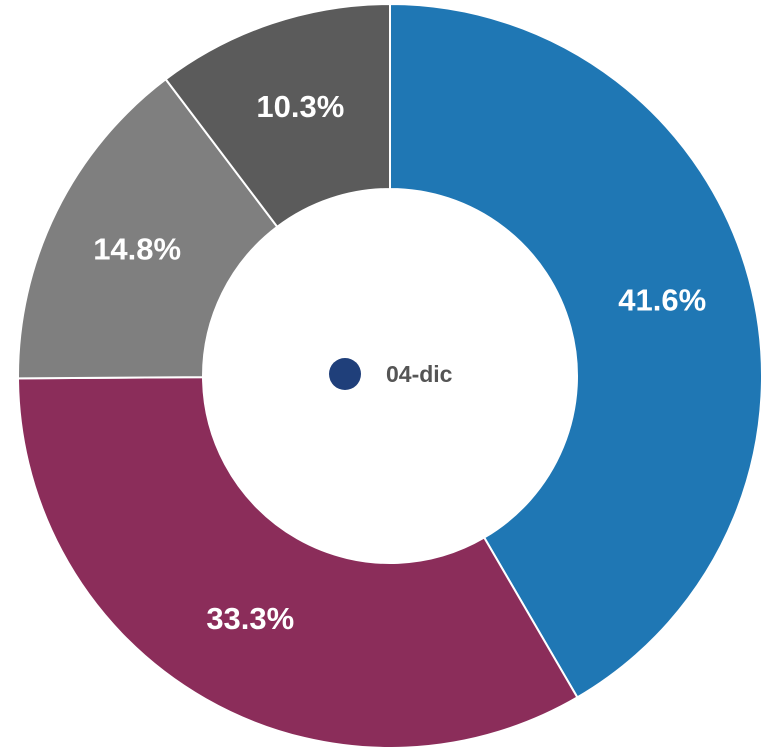 This screenshot has height=747, width=763. What do you see at coordinates (419, 374) in the screenshot?
I see `legend-label: 04-dic` at bounding box center [419, 374].